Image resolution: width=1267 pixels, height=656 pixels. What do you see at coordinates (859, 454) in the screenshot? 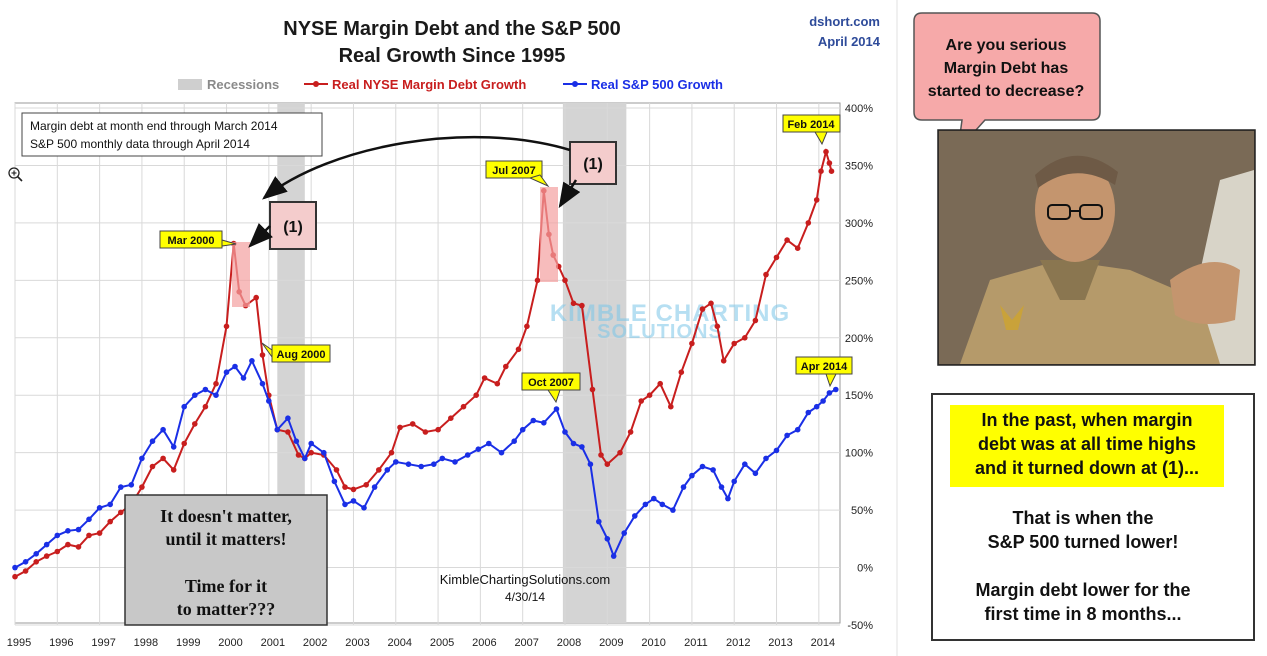
I see `y-tick-label: 100%` at bounding box center [859, 454].